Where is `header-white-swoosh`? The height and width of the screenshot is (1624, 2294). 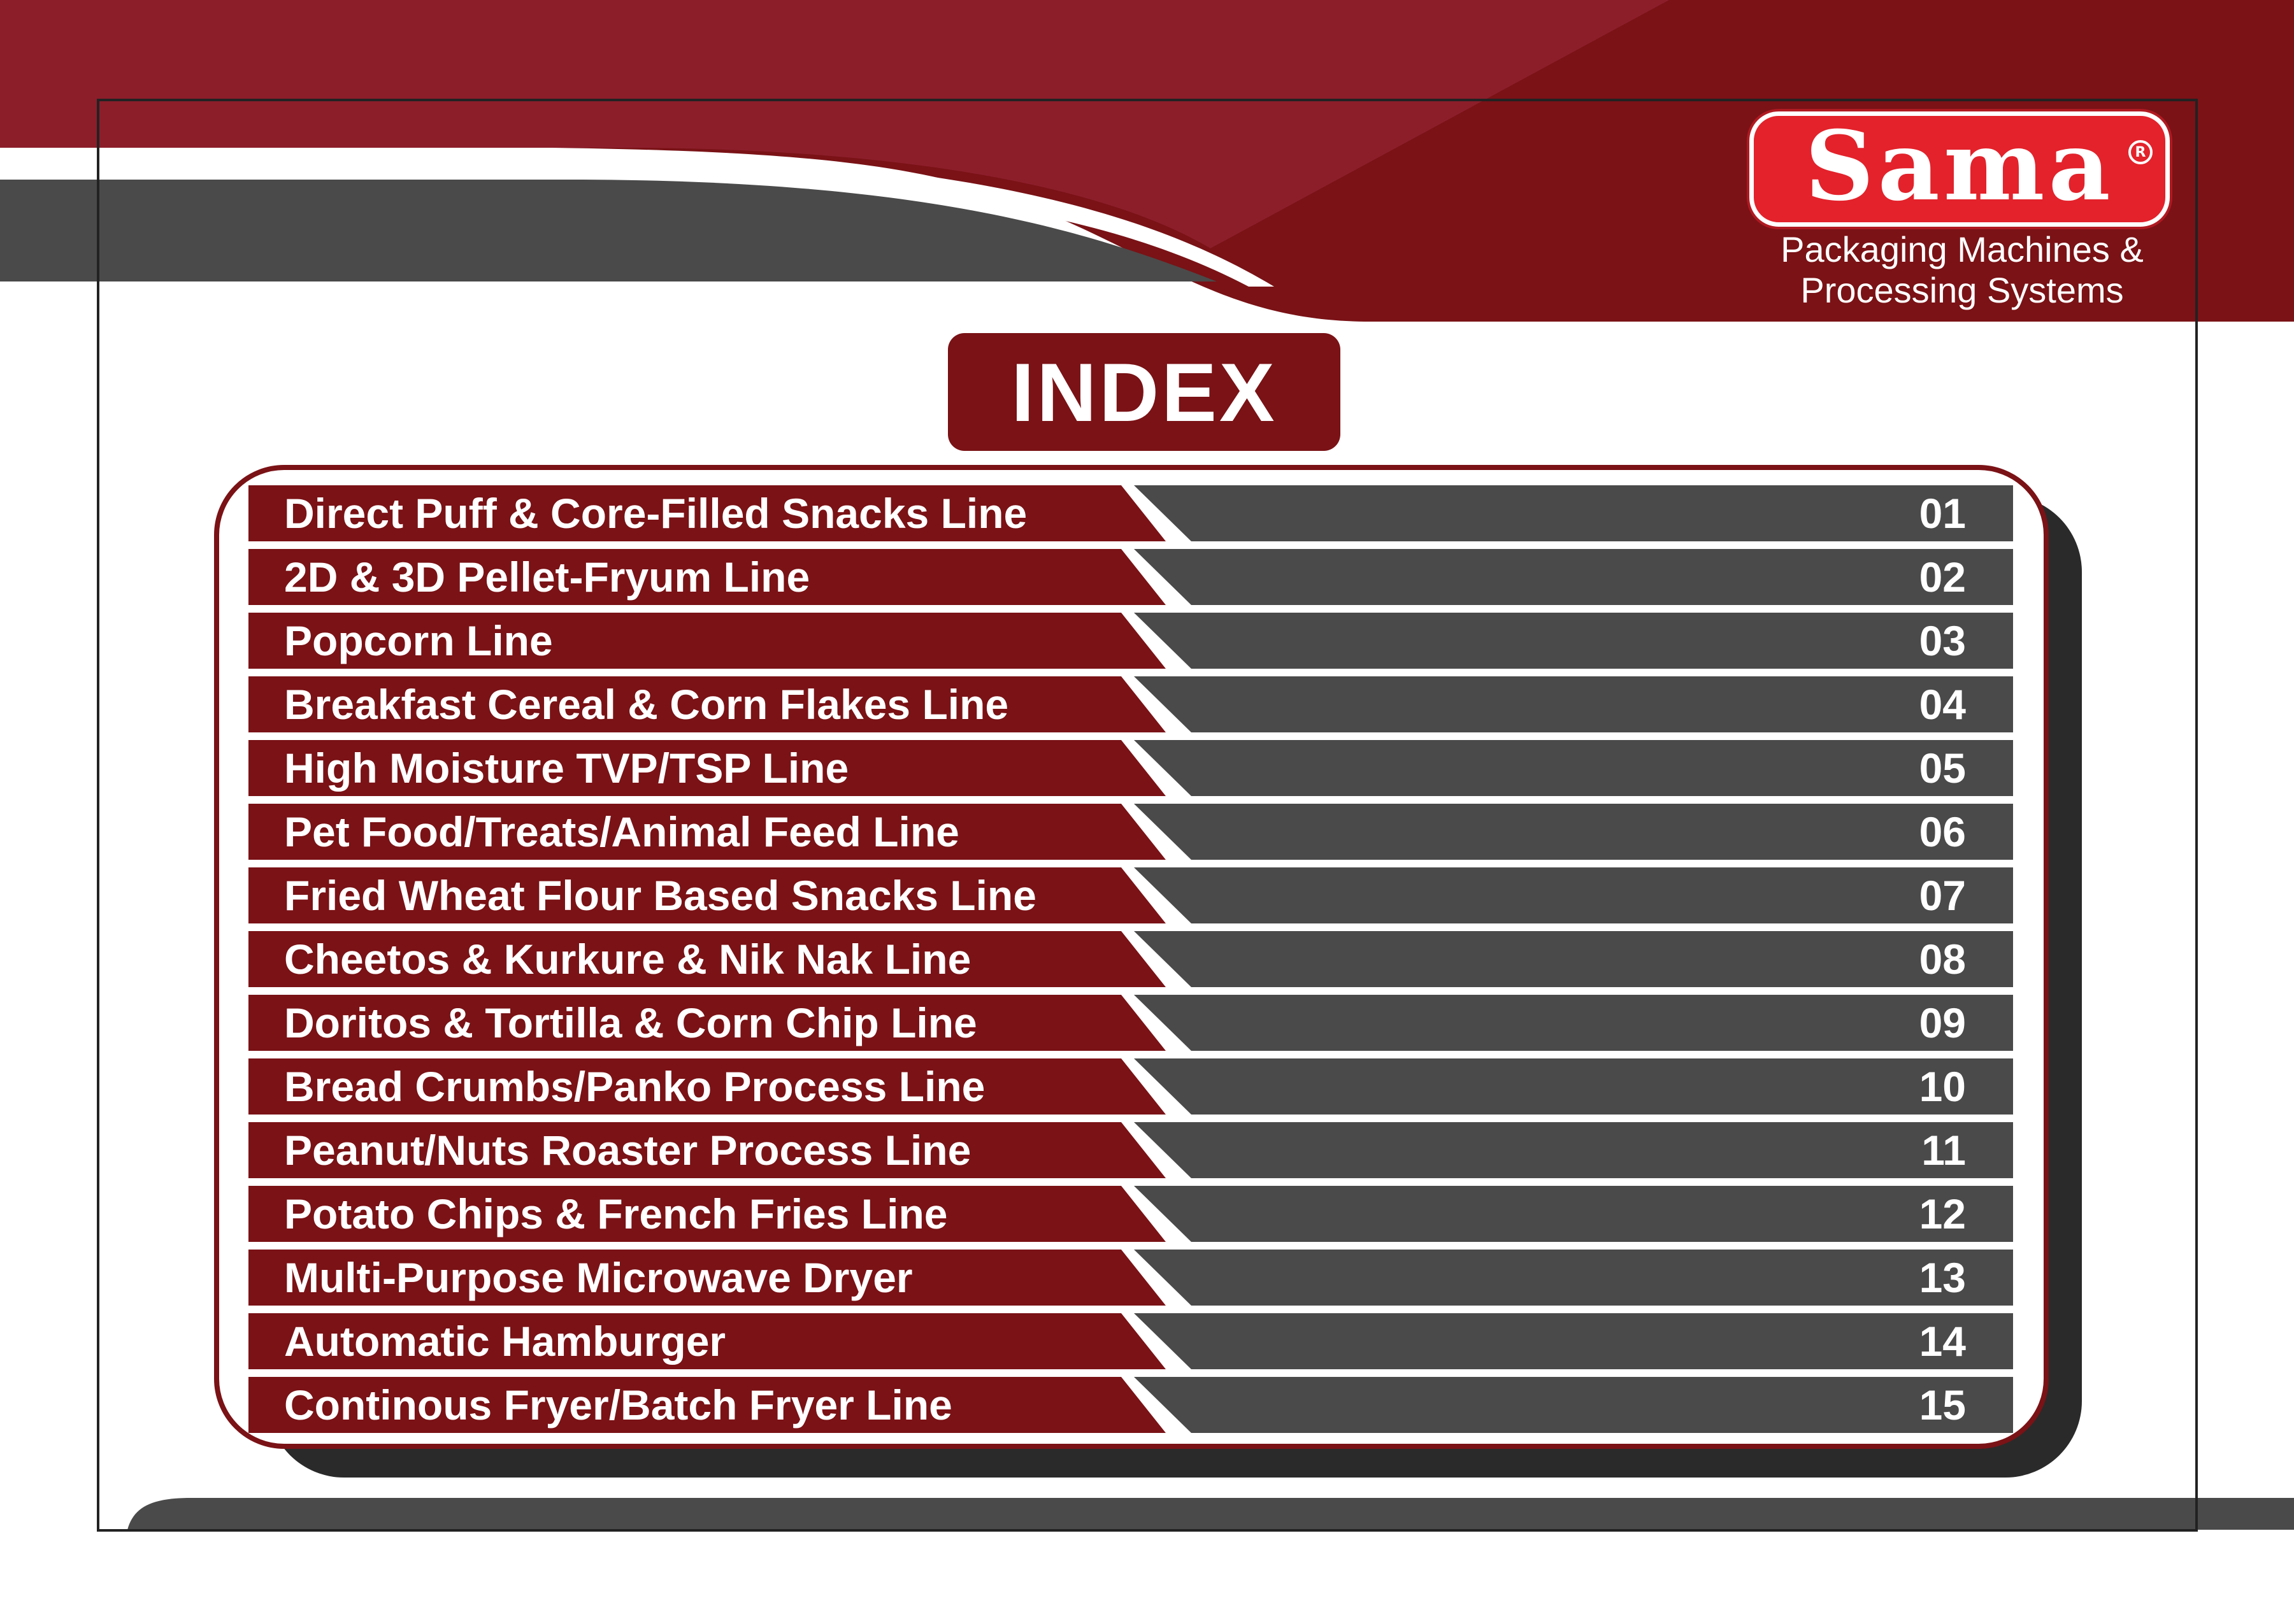
header-white-swoosh is located at coordinates (637, 220).